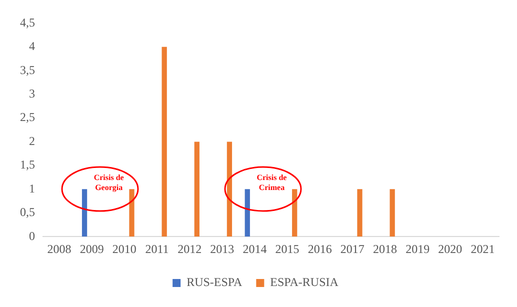 The height and width of the screenshot is (307, 517). What do you see at coordinates (32, 141) in the screenshot?
I see `y-tick-label: 2` at bounding box center [32, 141].